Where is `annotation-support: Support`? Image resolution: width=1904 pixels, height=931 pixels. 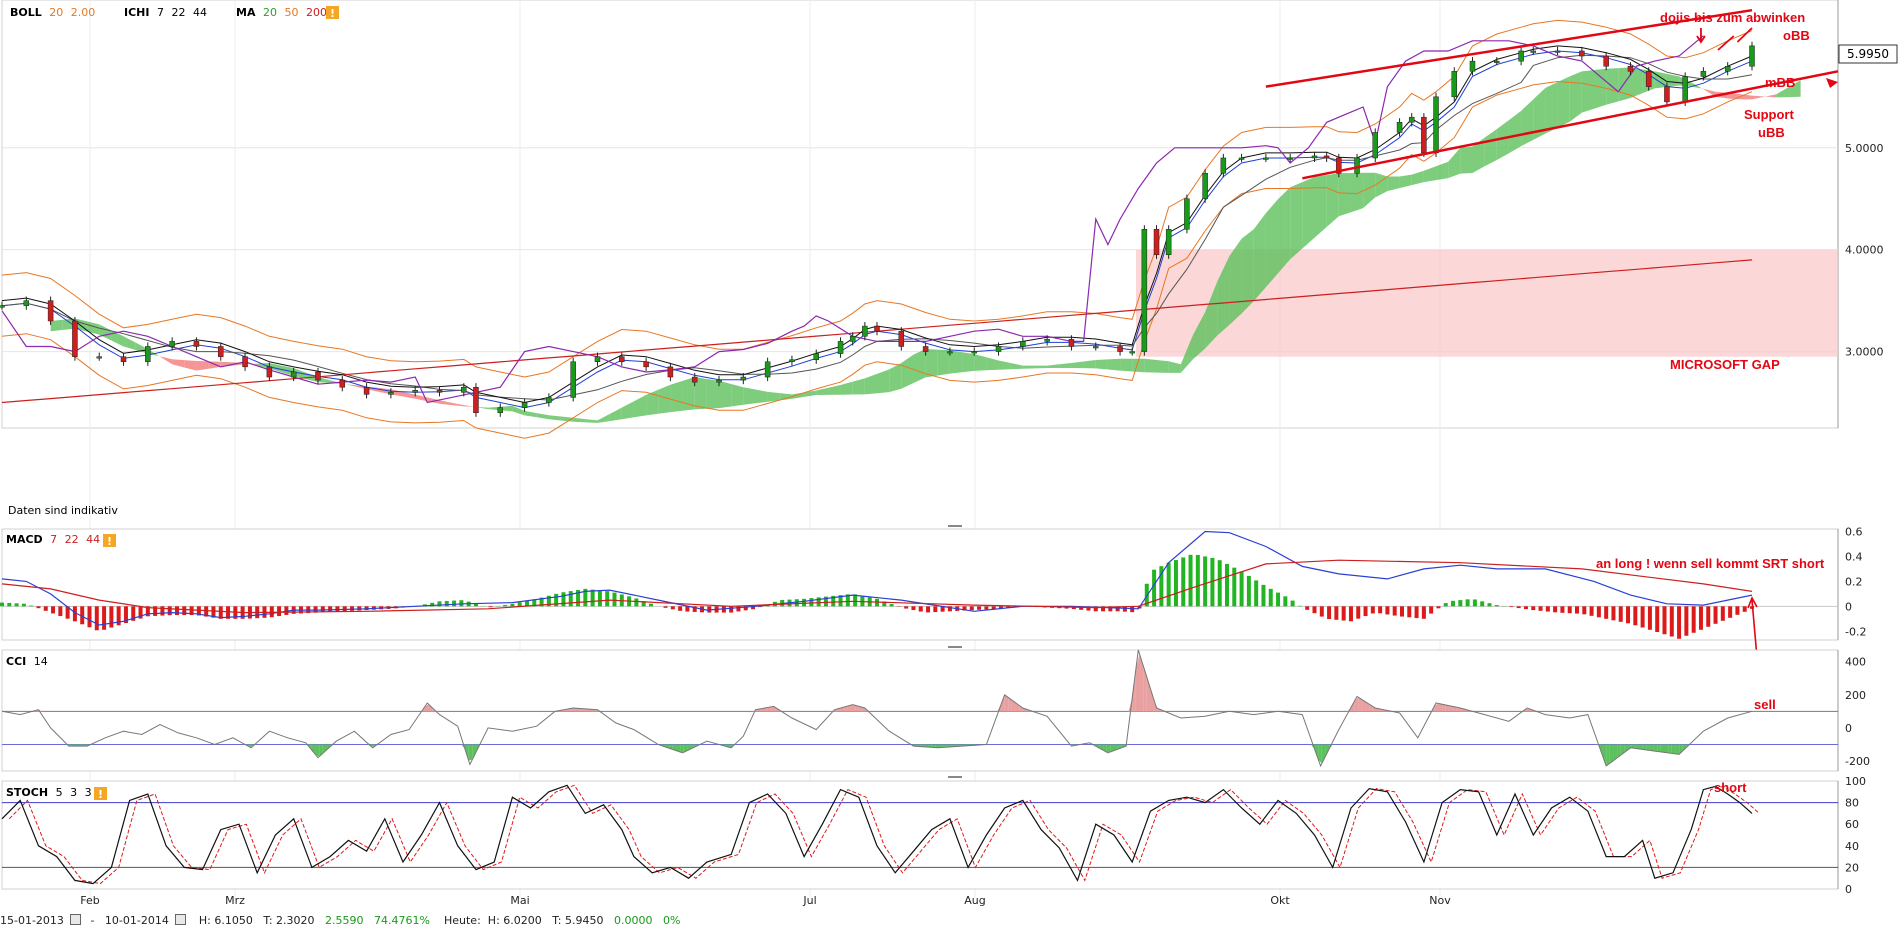 annotation-support: Support is located at coordinates (1769, 114).